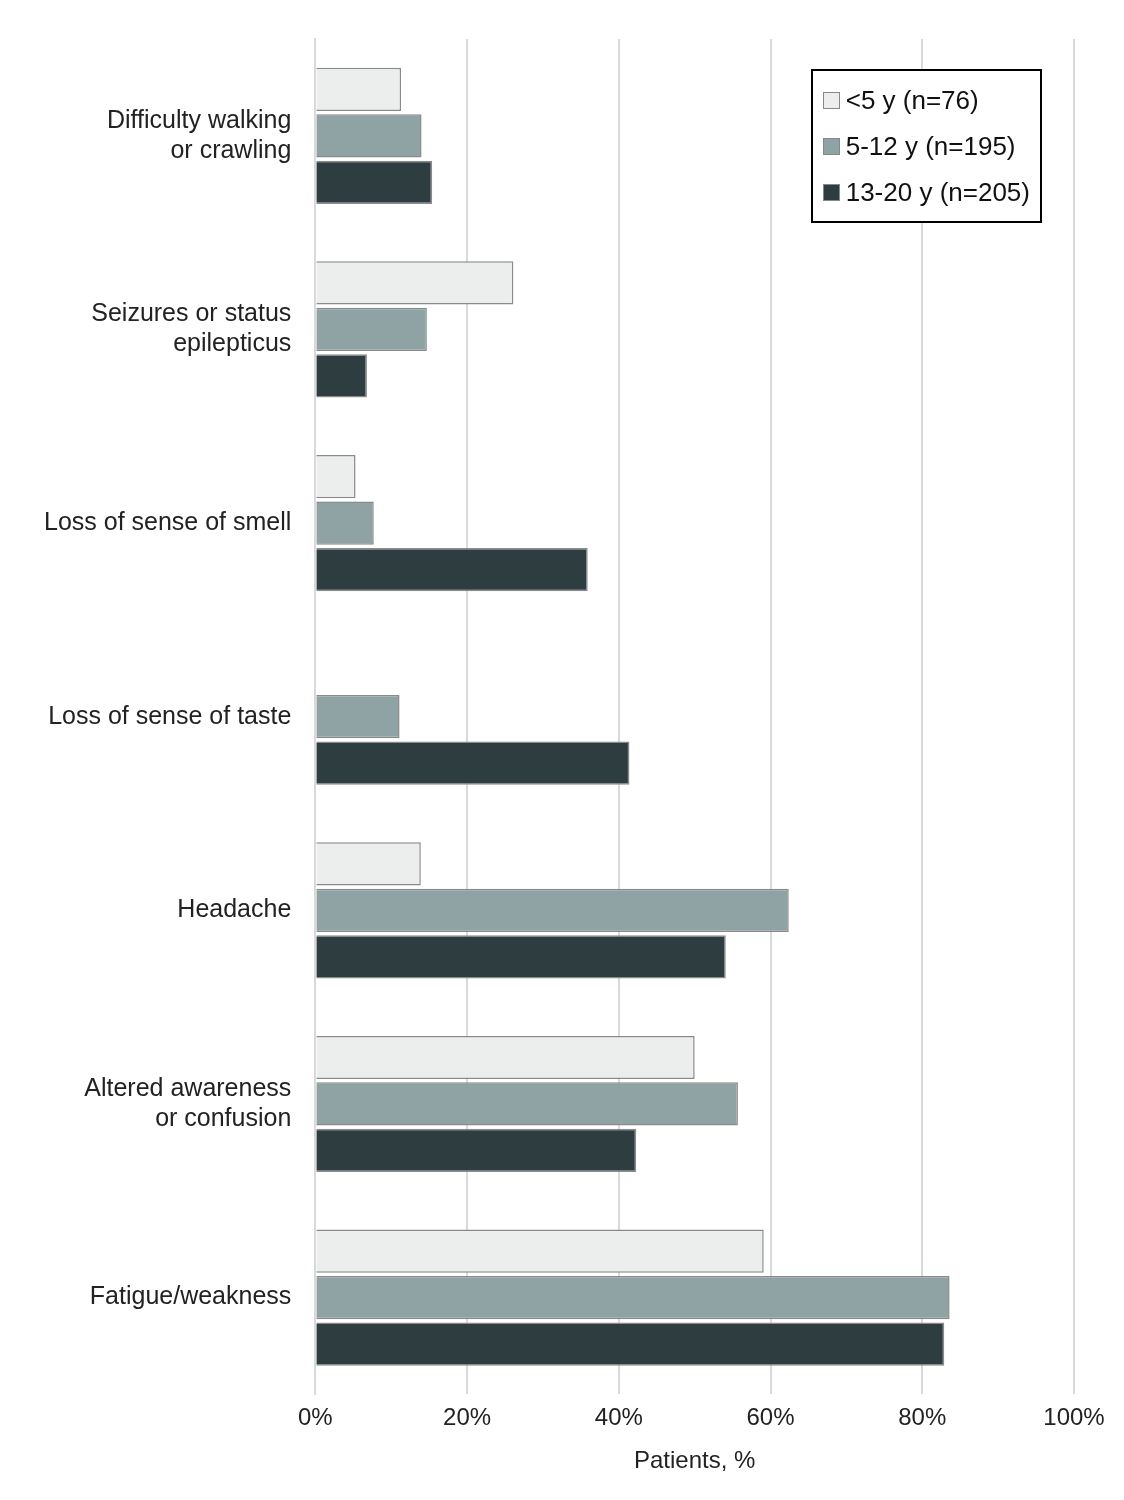  I want to click on x-tick-label: 20%, so click(467, 1417).